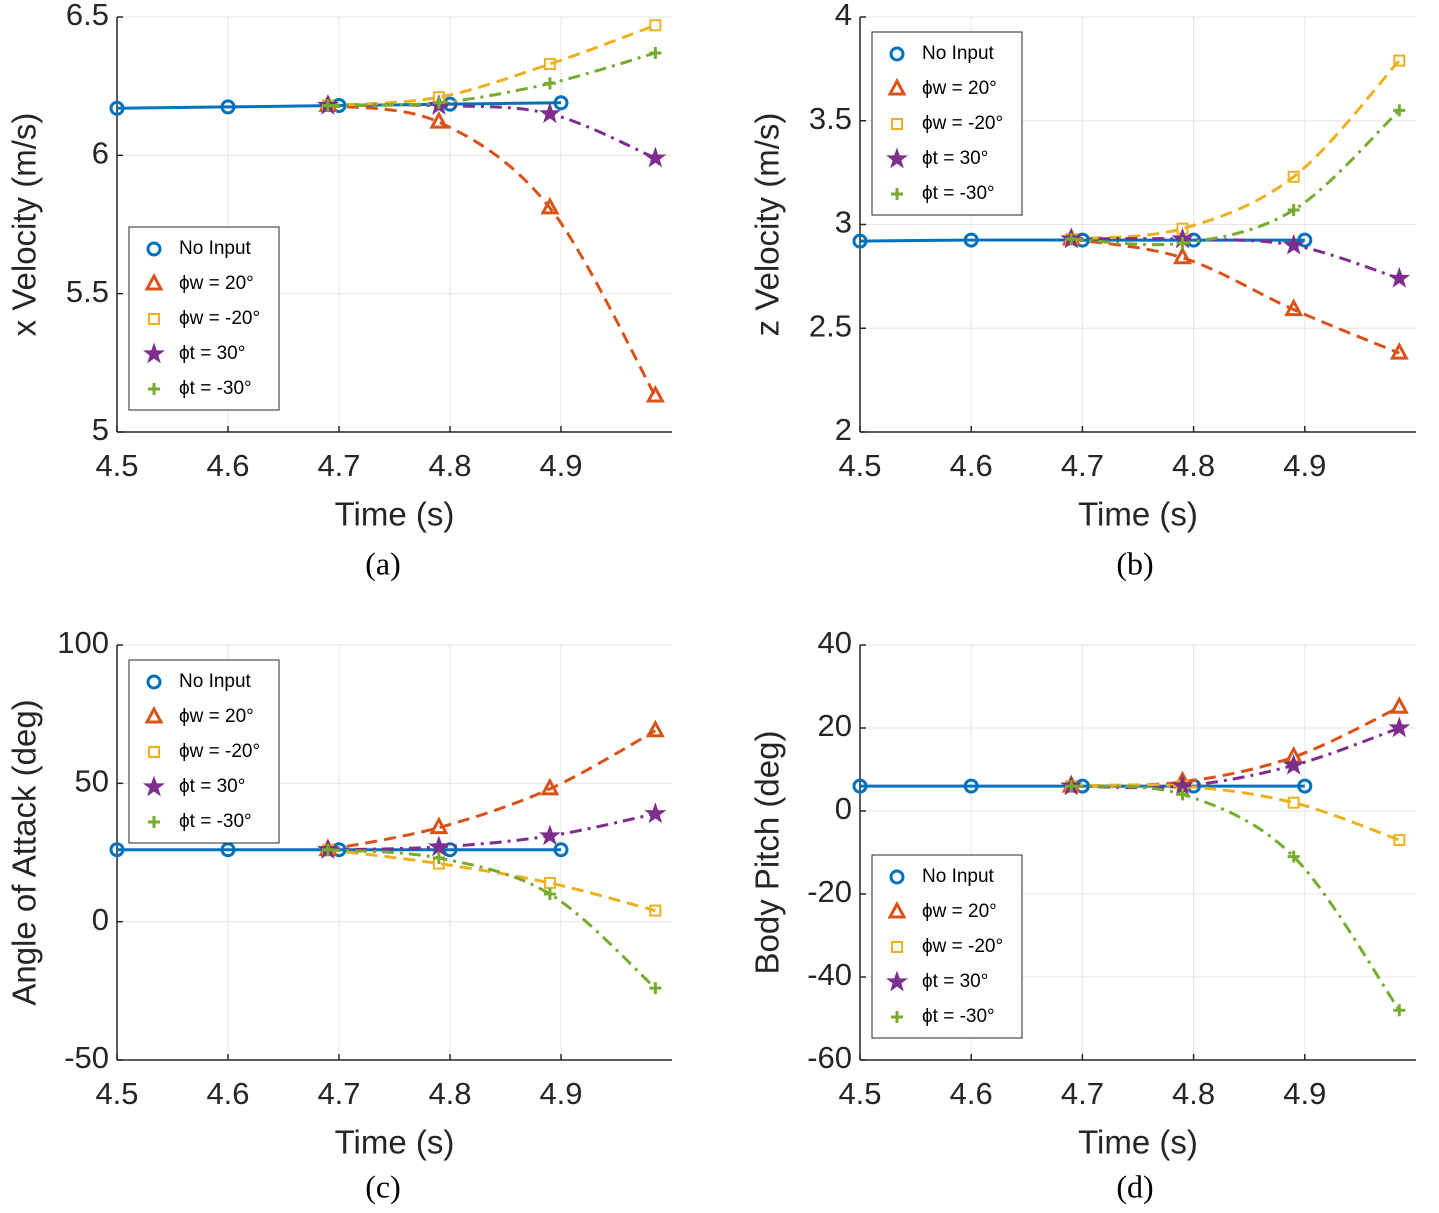 Image resolution: width=1439 pixels, height=1213 pixels. I want to click on y-tick-label: -20, so click(829, 891).